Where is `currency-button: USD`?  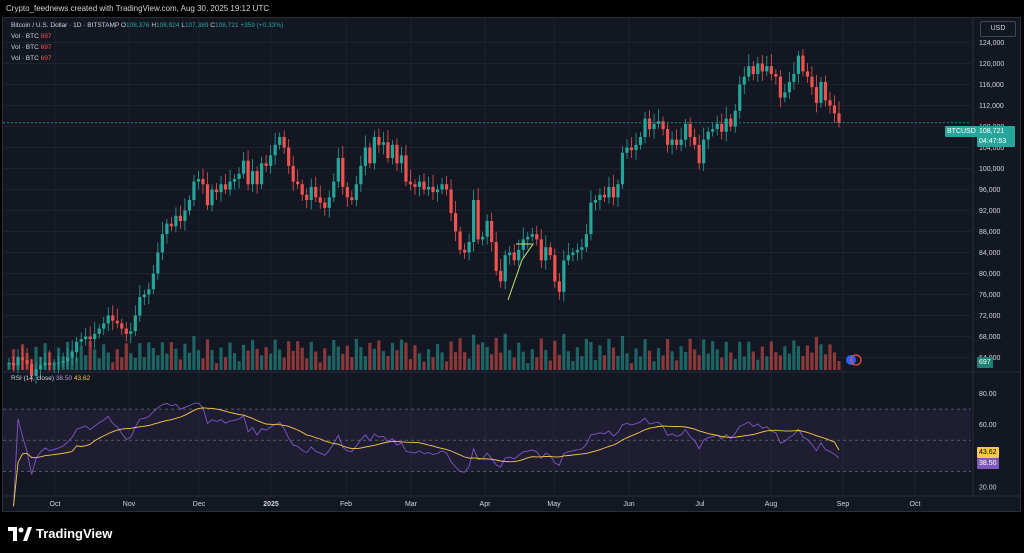 currency-button: USD is located at coordinates (998, 29).